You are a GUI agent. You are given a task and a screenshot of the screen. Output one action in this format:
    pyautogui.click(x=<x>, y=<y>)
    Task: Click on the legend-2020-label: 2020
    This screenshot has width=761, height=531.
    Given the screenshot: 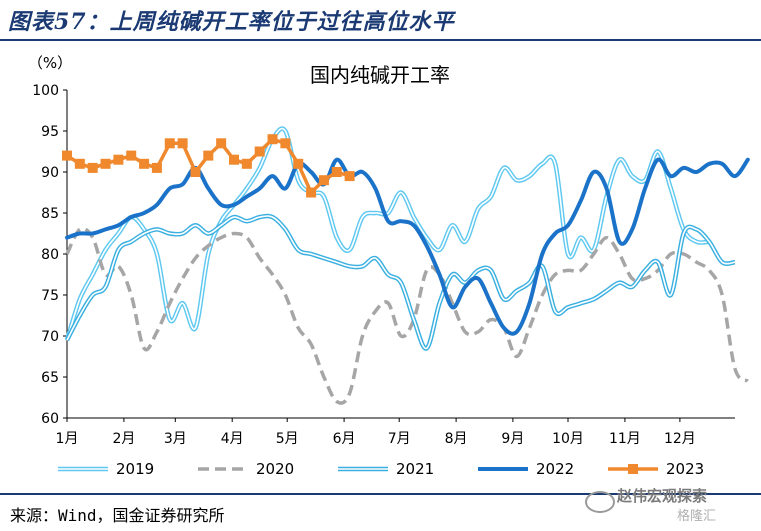 What is the action you would take?
    pyautogui.click(x=275, y=469)
    